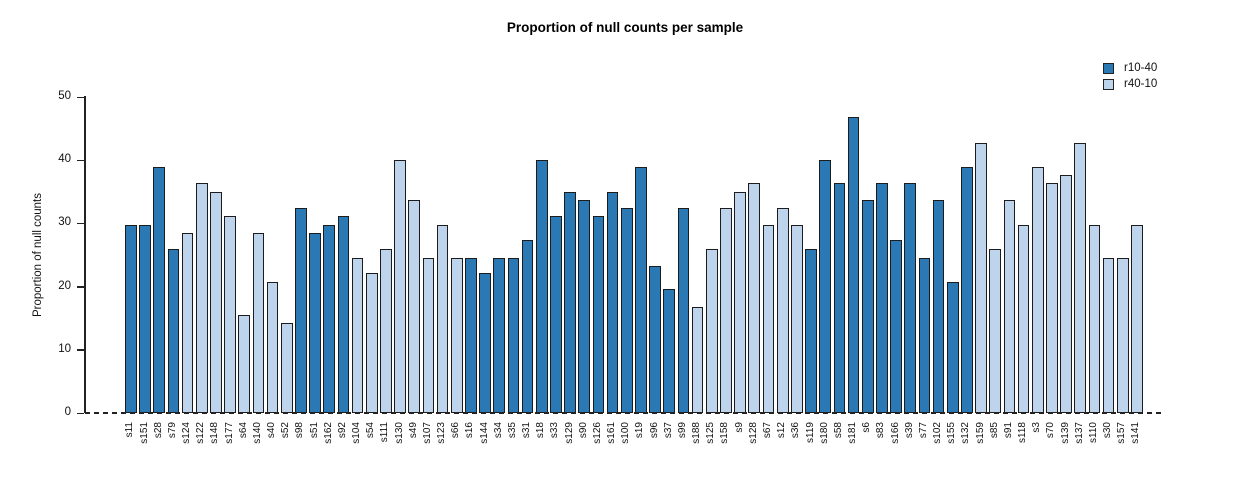 The width and height of the screenshot is (1238, 500). I want to click on legend-swatch-dark, so click(1108, 68).